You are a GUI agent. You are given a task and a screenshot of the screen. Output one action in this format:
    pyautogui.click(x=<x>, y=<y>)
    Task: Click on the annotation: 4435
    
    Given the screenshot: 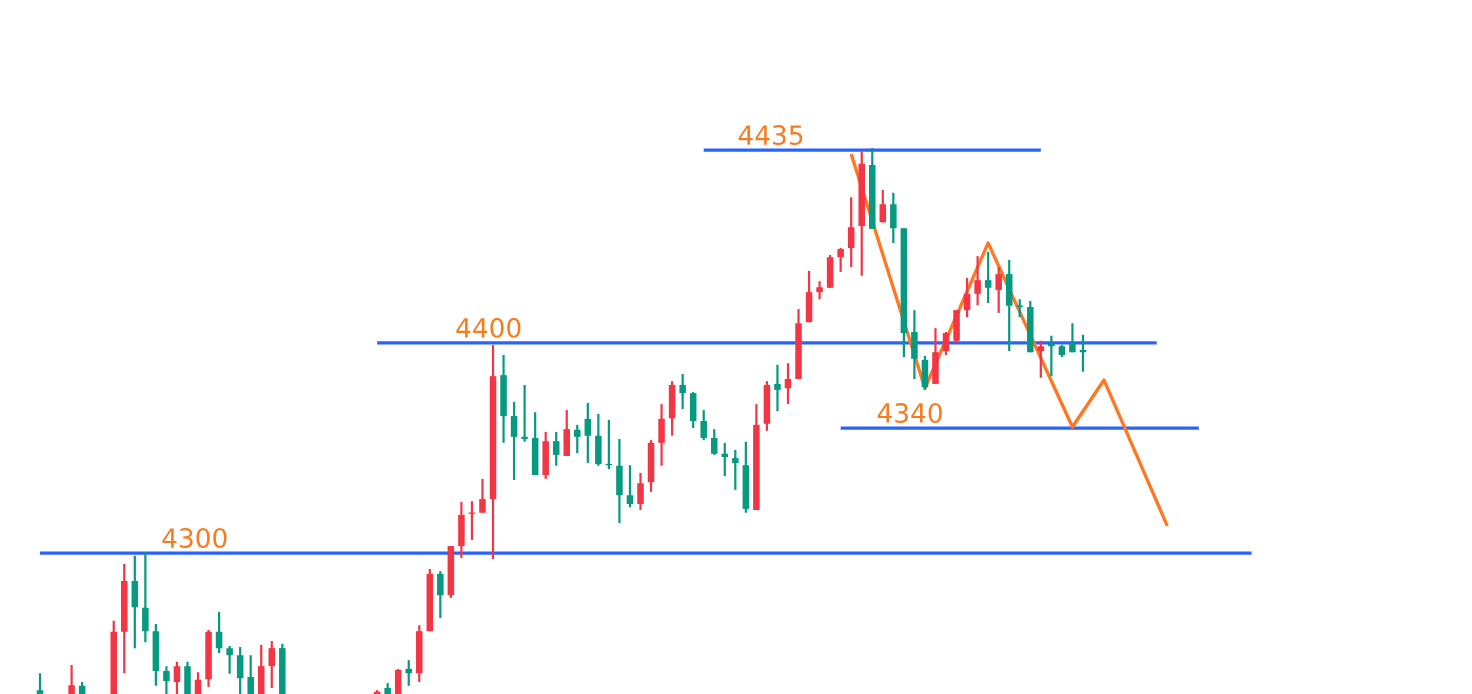 What is the action you would take?
    pyautogui.click(x=770, y=135)
    